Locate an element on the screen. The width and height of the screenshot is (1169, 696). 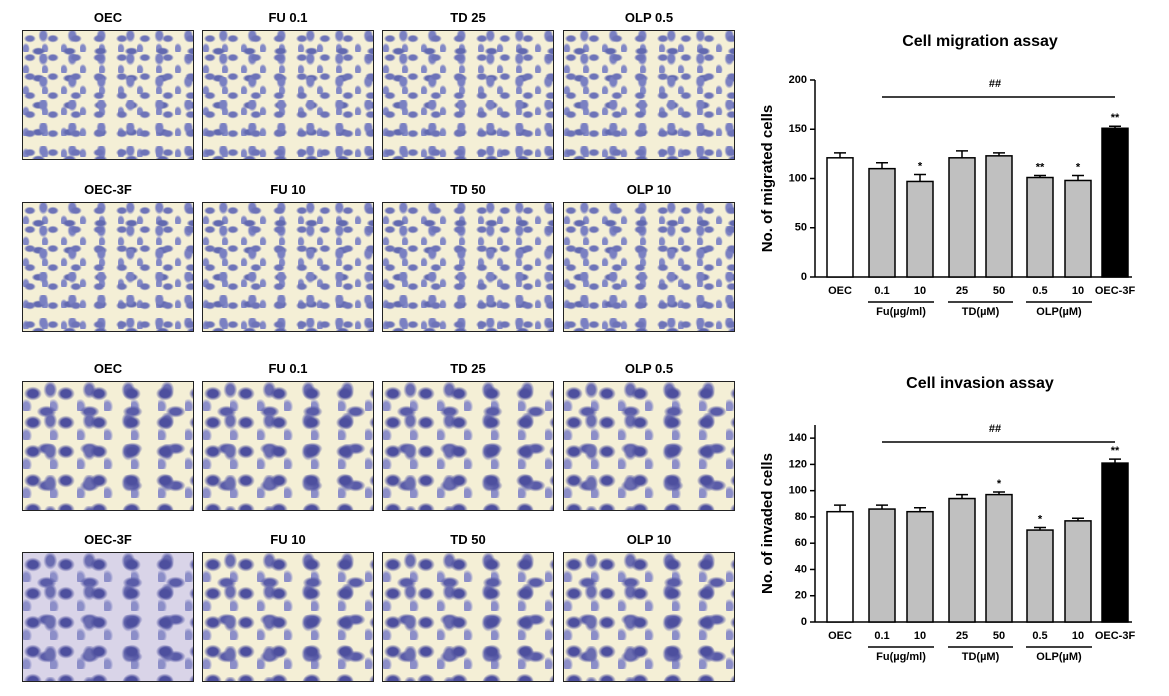
significance-label: ## is located at coordinates (995, 429).